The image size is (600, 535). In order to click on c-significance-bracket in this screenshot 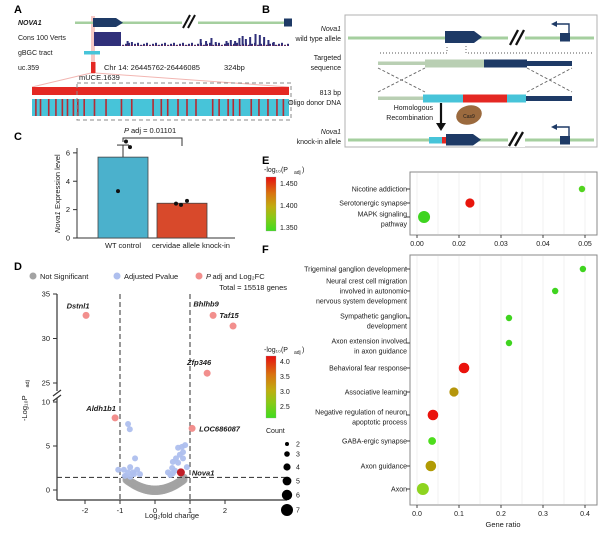, I will do `click(152, 141)`.